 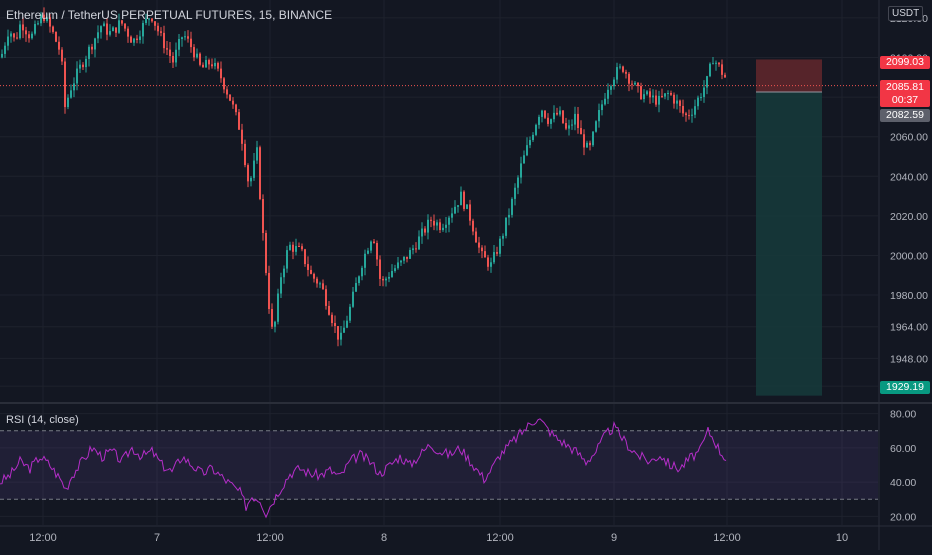 I want to click on rsi-title: RSI (14, close), so click(x=42, y=420).